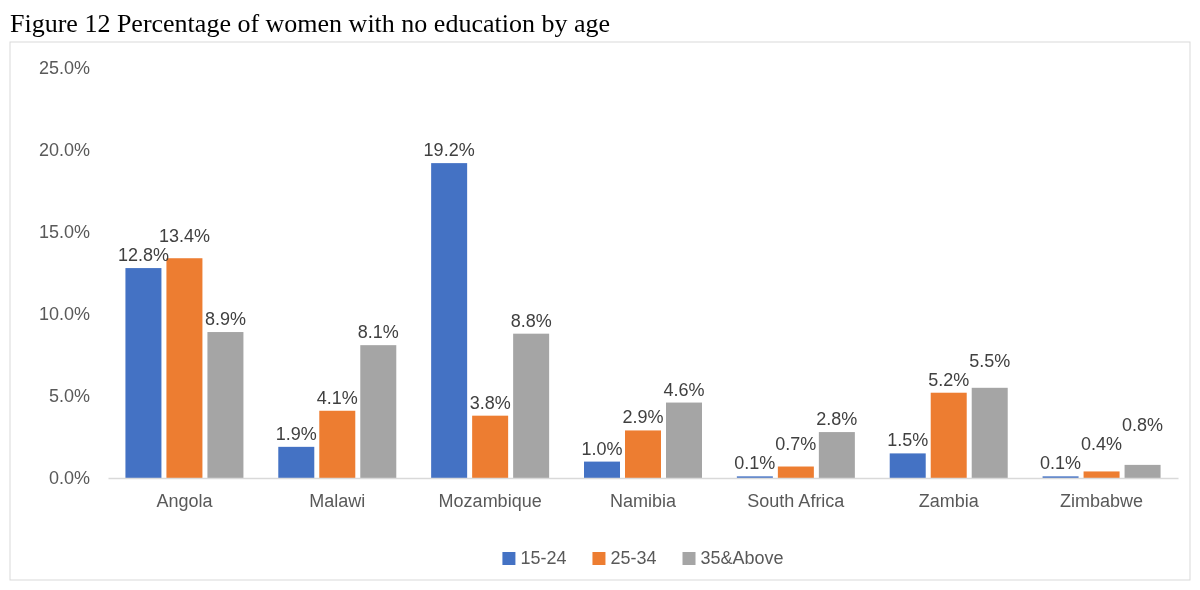 The image size is (1200, 590). What do you see at coordinates (337, 500) in the screenshot?
I see `x-tick-label: Malawi` at bounding box center [337, 500].